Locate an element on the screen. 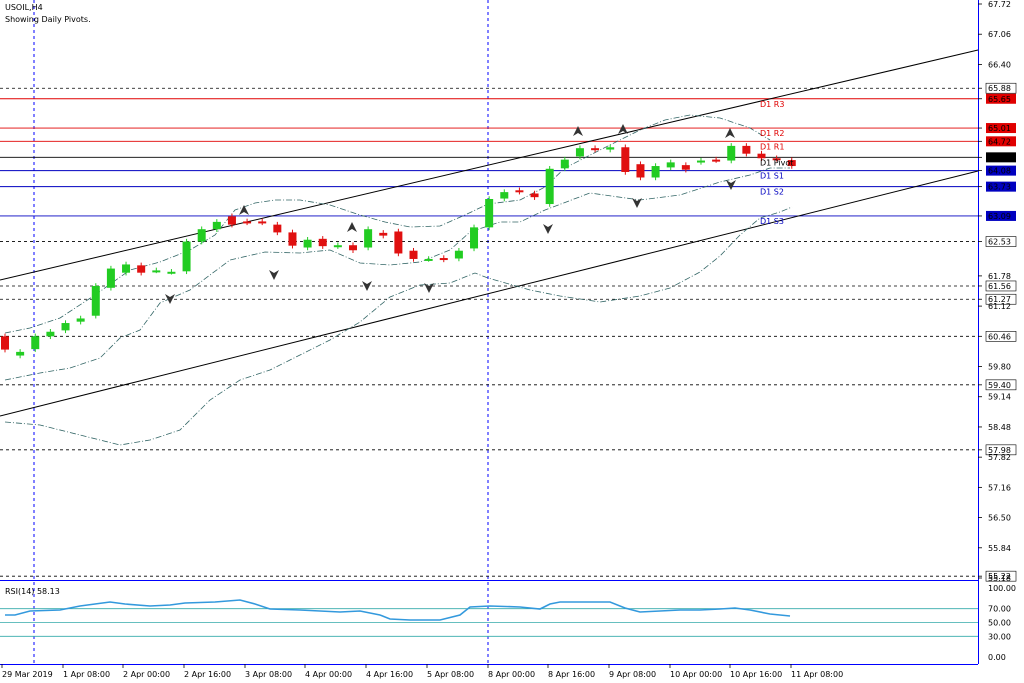 This screenshot has width=1024, height=683. price-label: 59.40 is located at coordinates (999, 385).